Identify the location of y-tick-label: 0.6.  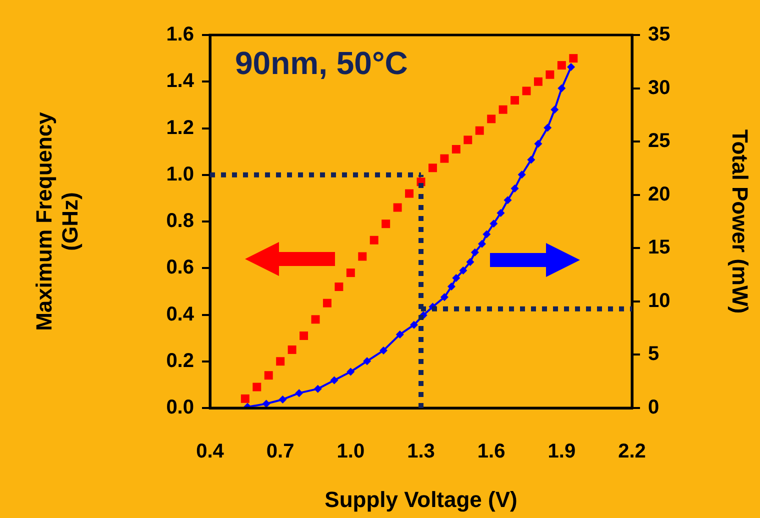
(180, 267).